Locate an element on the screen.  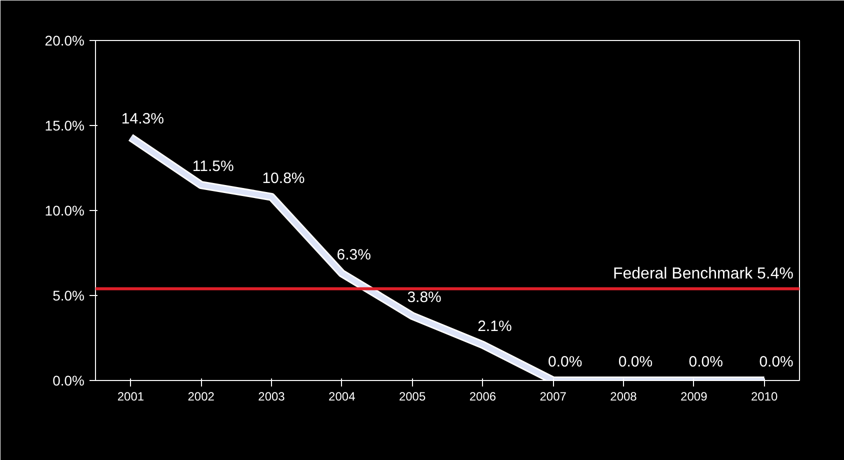
x-tick-label: 2008 is located at coordinates (624, 397).